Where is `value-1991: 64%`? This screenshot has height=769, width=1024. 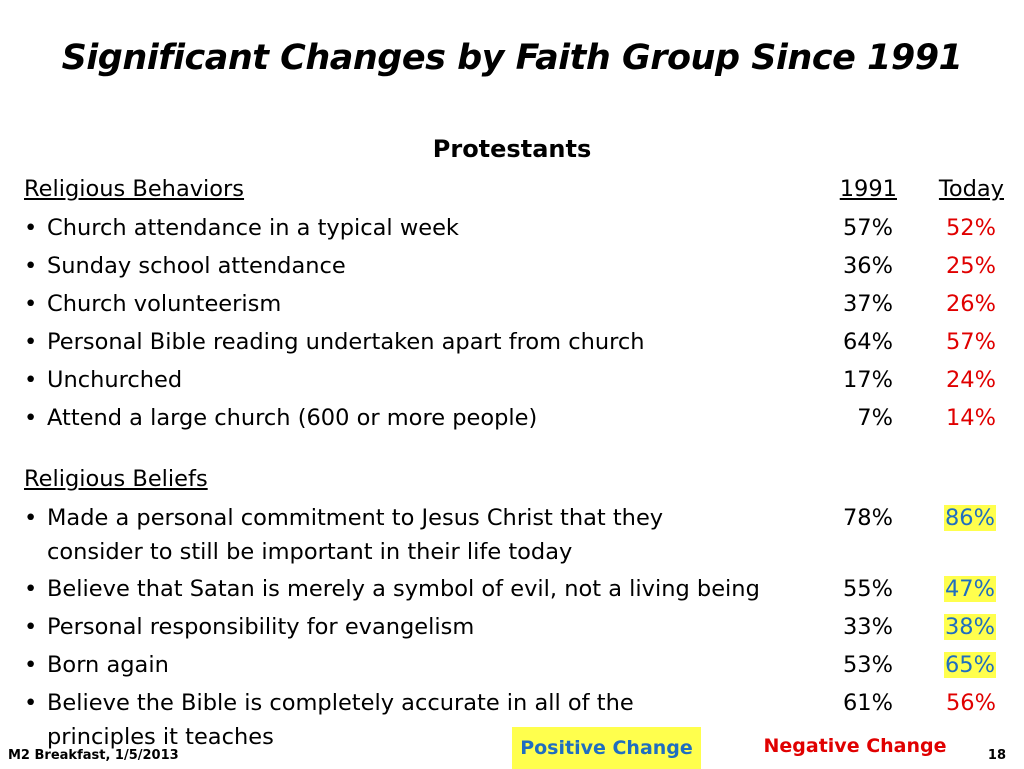
value-1991: 64% is located at coordinates (867, 342).